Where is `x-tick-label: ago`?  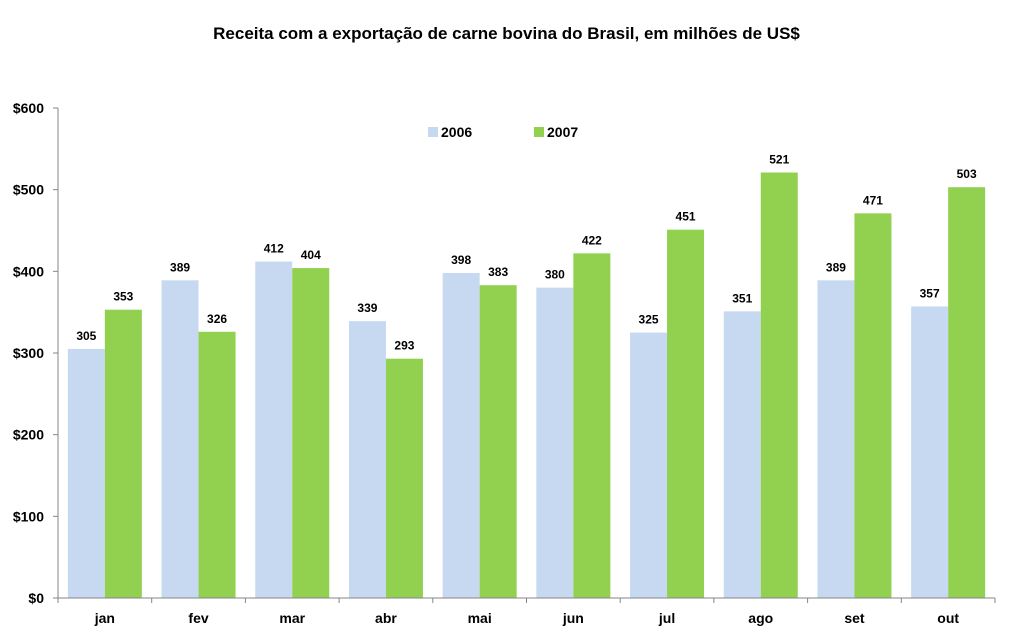 x-tick-label: ago is located at coordinates (760, 618).